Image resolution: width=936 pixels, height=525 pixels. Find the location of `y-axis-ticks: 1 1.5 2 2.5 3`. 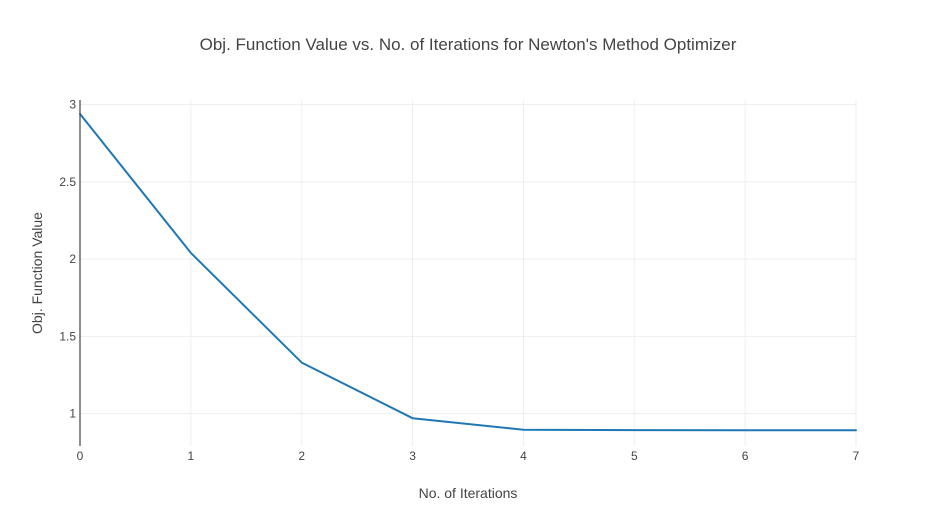

y-axis-ticks: 1 1.5 2 2.5 3 is located at coordinates (67, 259).